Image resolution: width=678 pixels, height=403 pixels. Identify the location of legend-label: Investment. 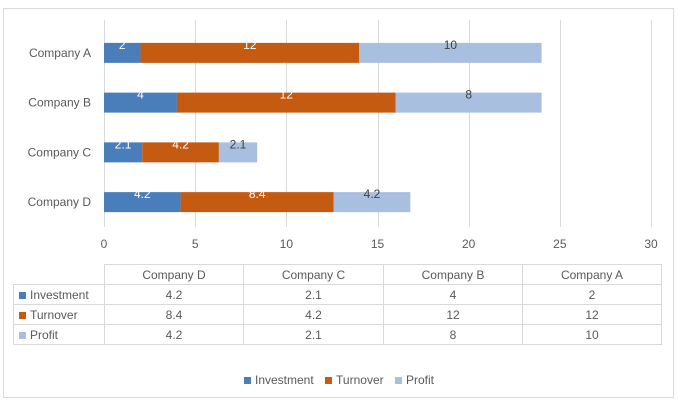
(284, 380).